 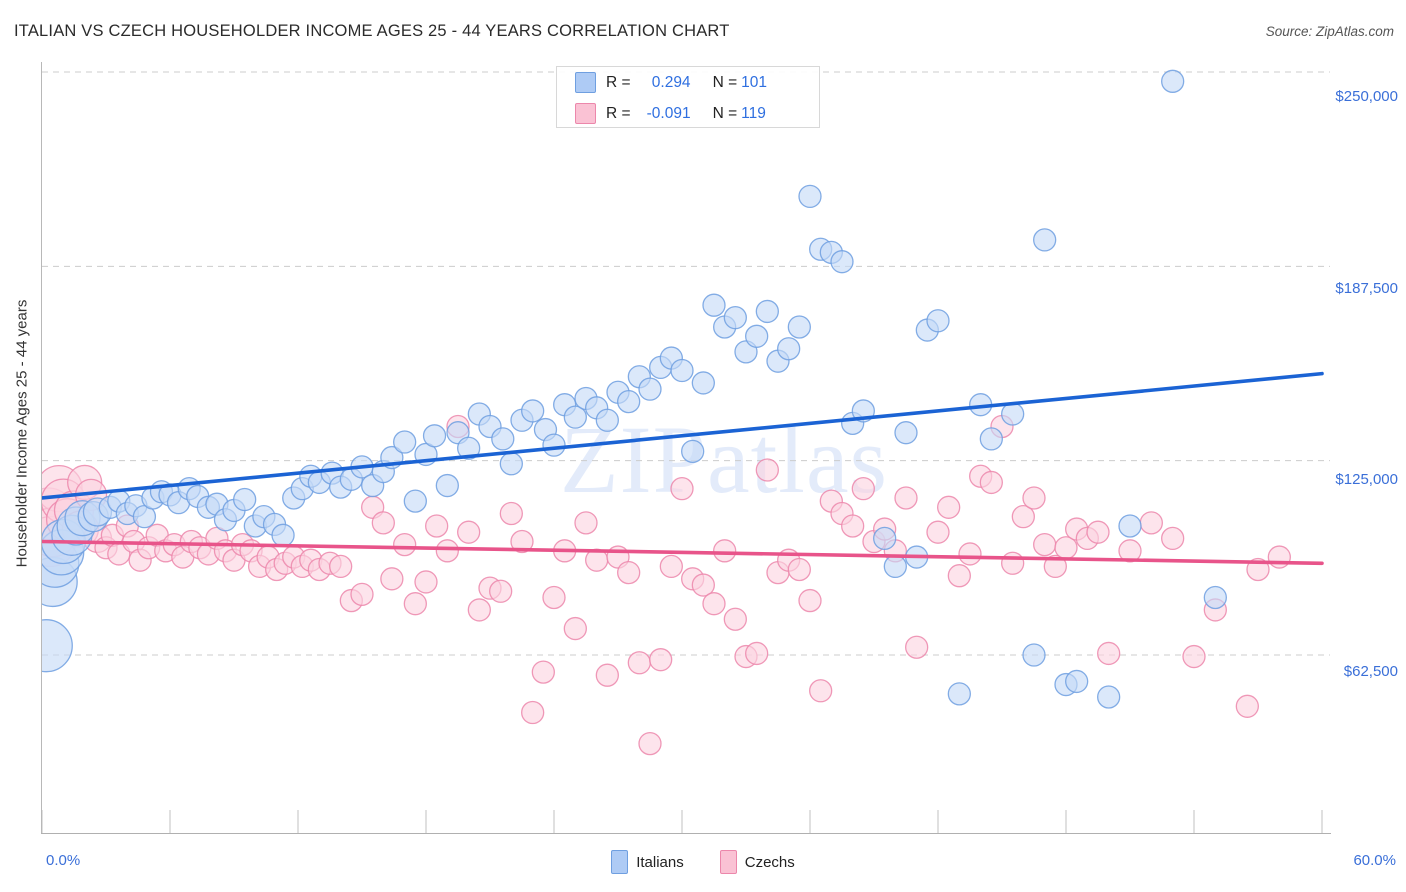 I want to click on x-tick-label-max: 60.0%, so click(x=1374, y=860).